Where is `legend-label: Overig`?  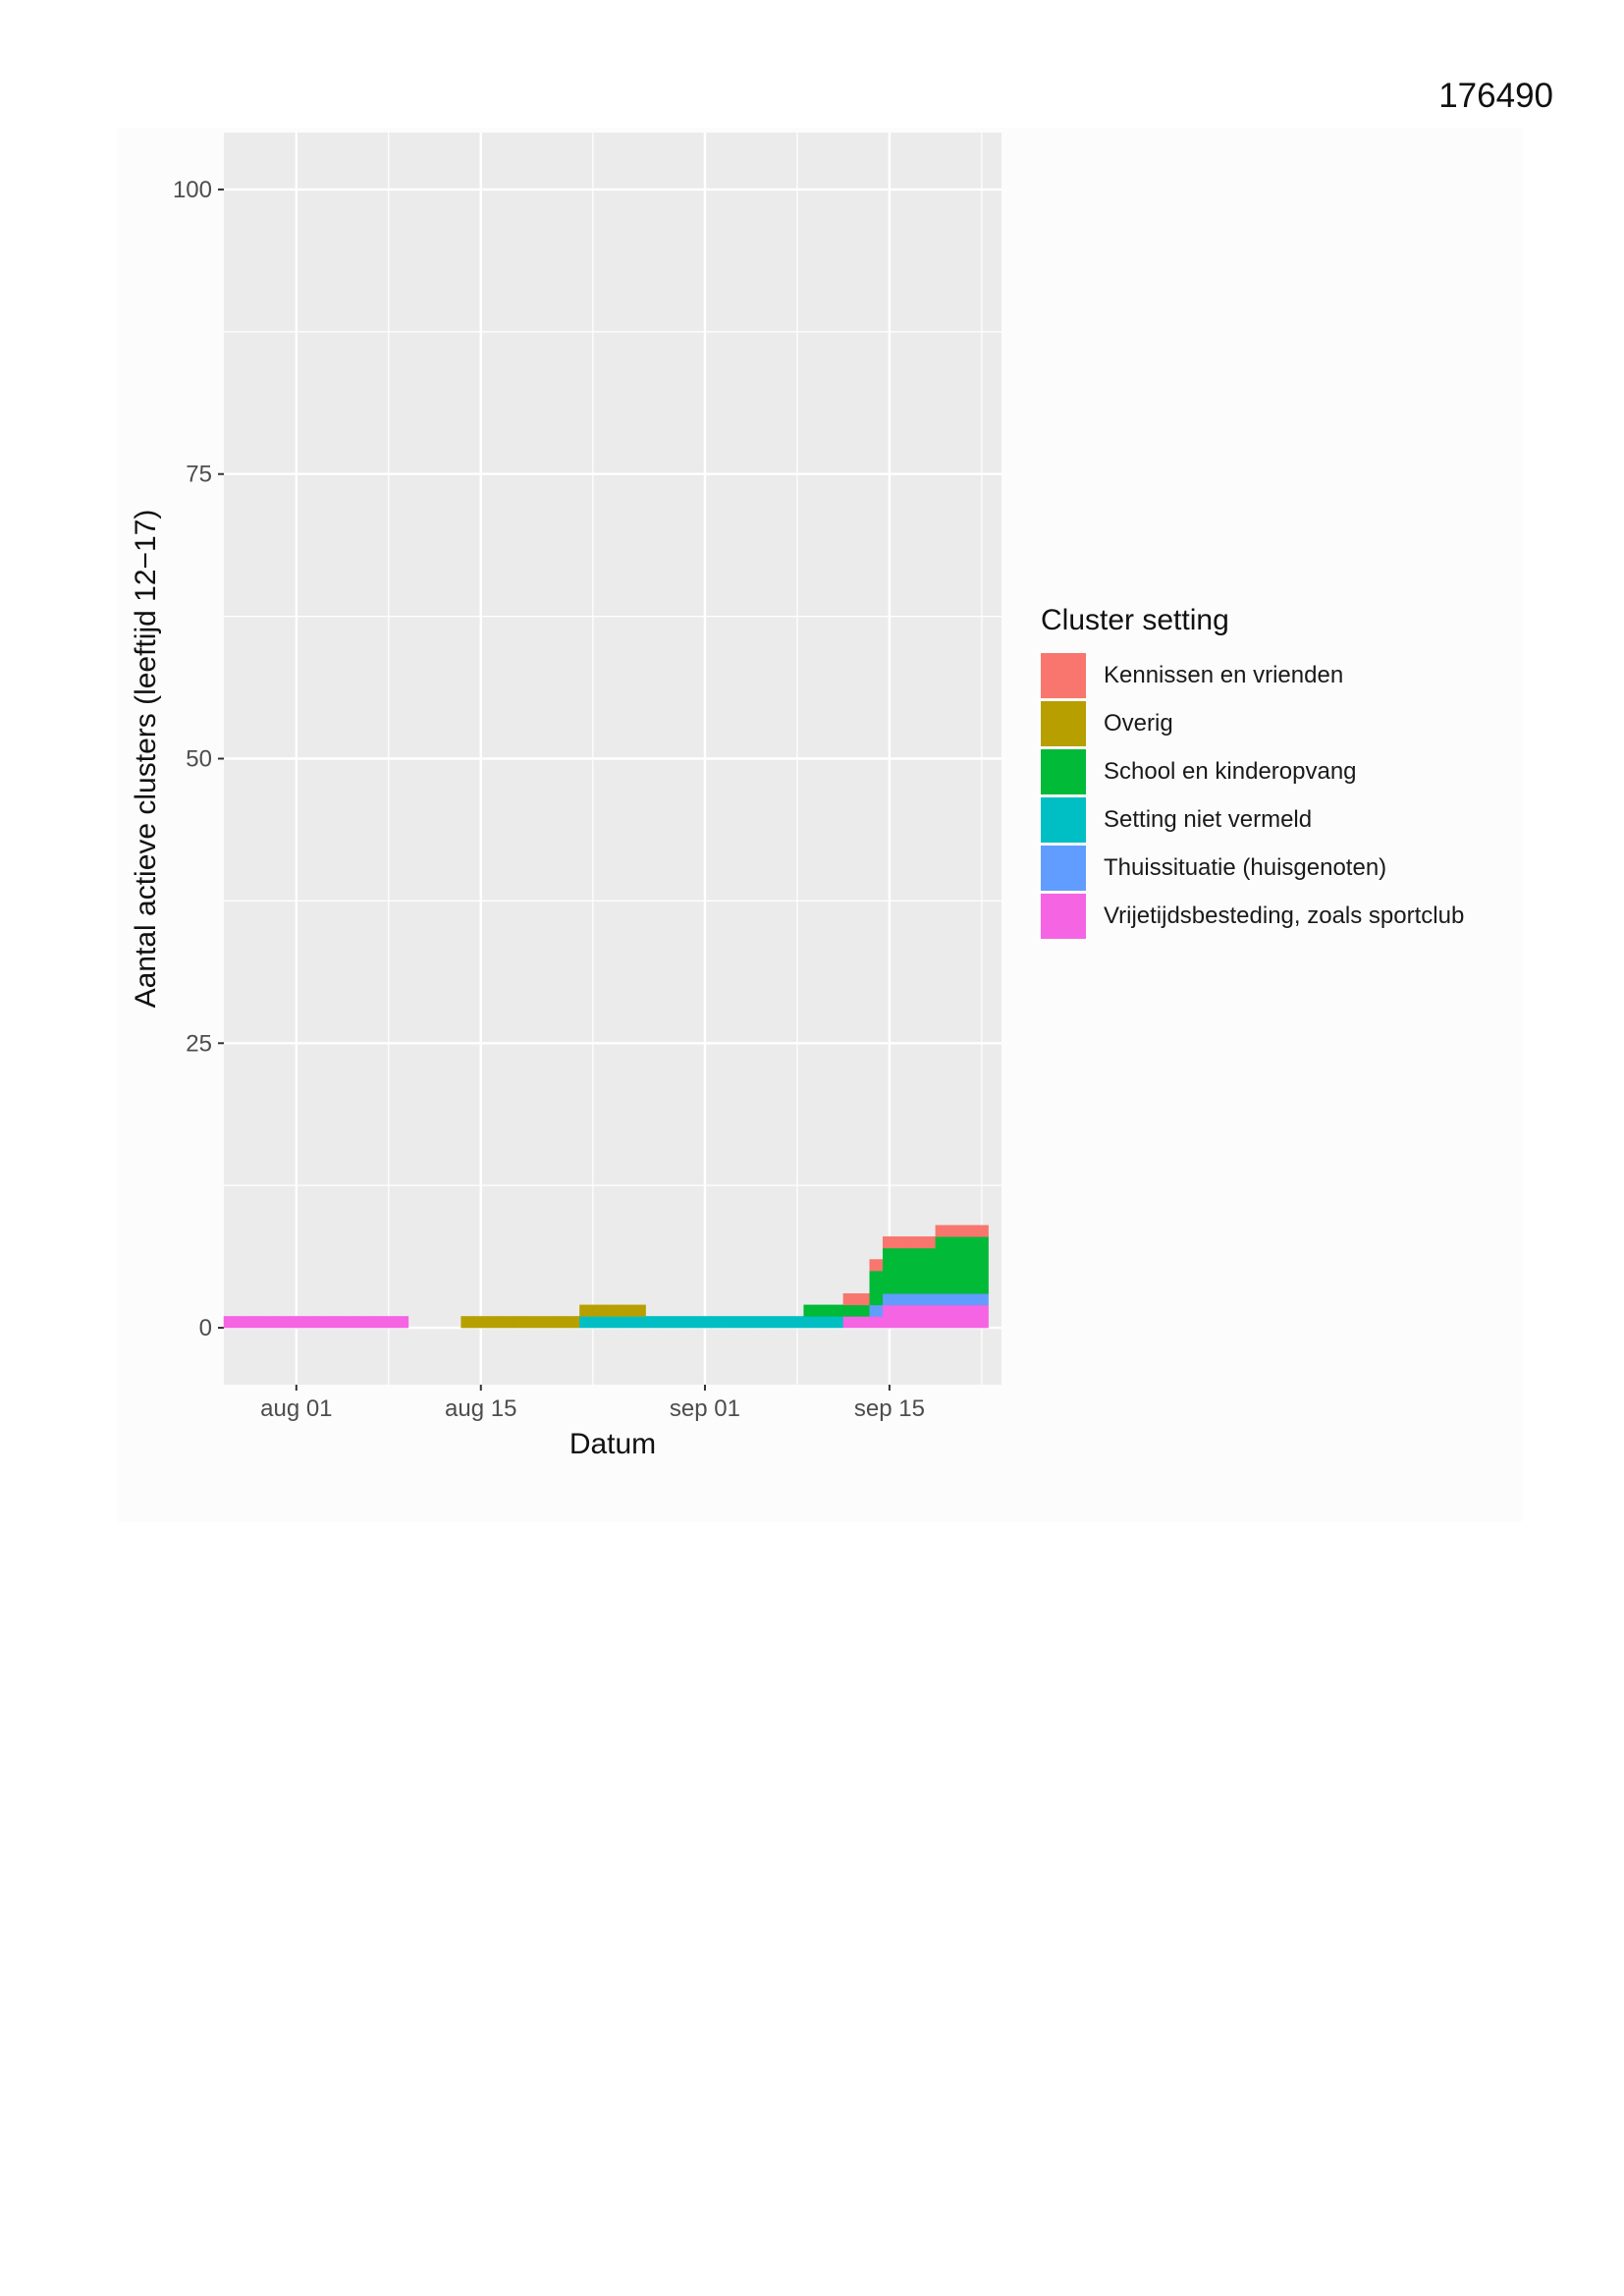 legend-label: Overig is located at coordinates (1138, 723).